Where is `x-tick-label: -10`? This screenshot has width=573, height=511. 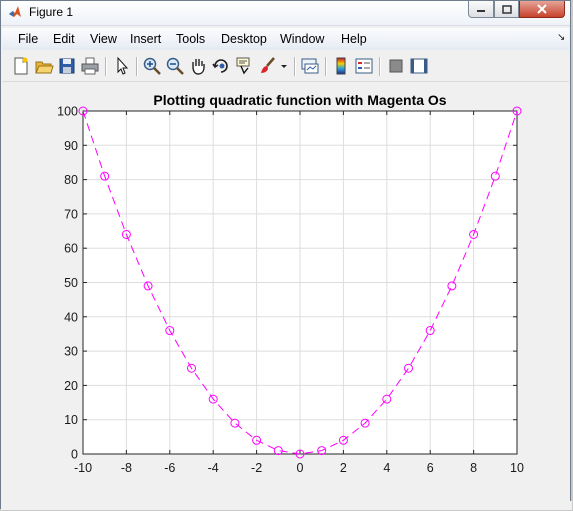 x-tick-label: -10 is located at coordinates (83, 468).